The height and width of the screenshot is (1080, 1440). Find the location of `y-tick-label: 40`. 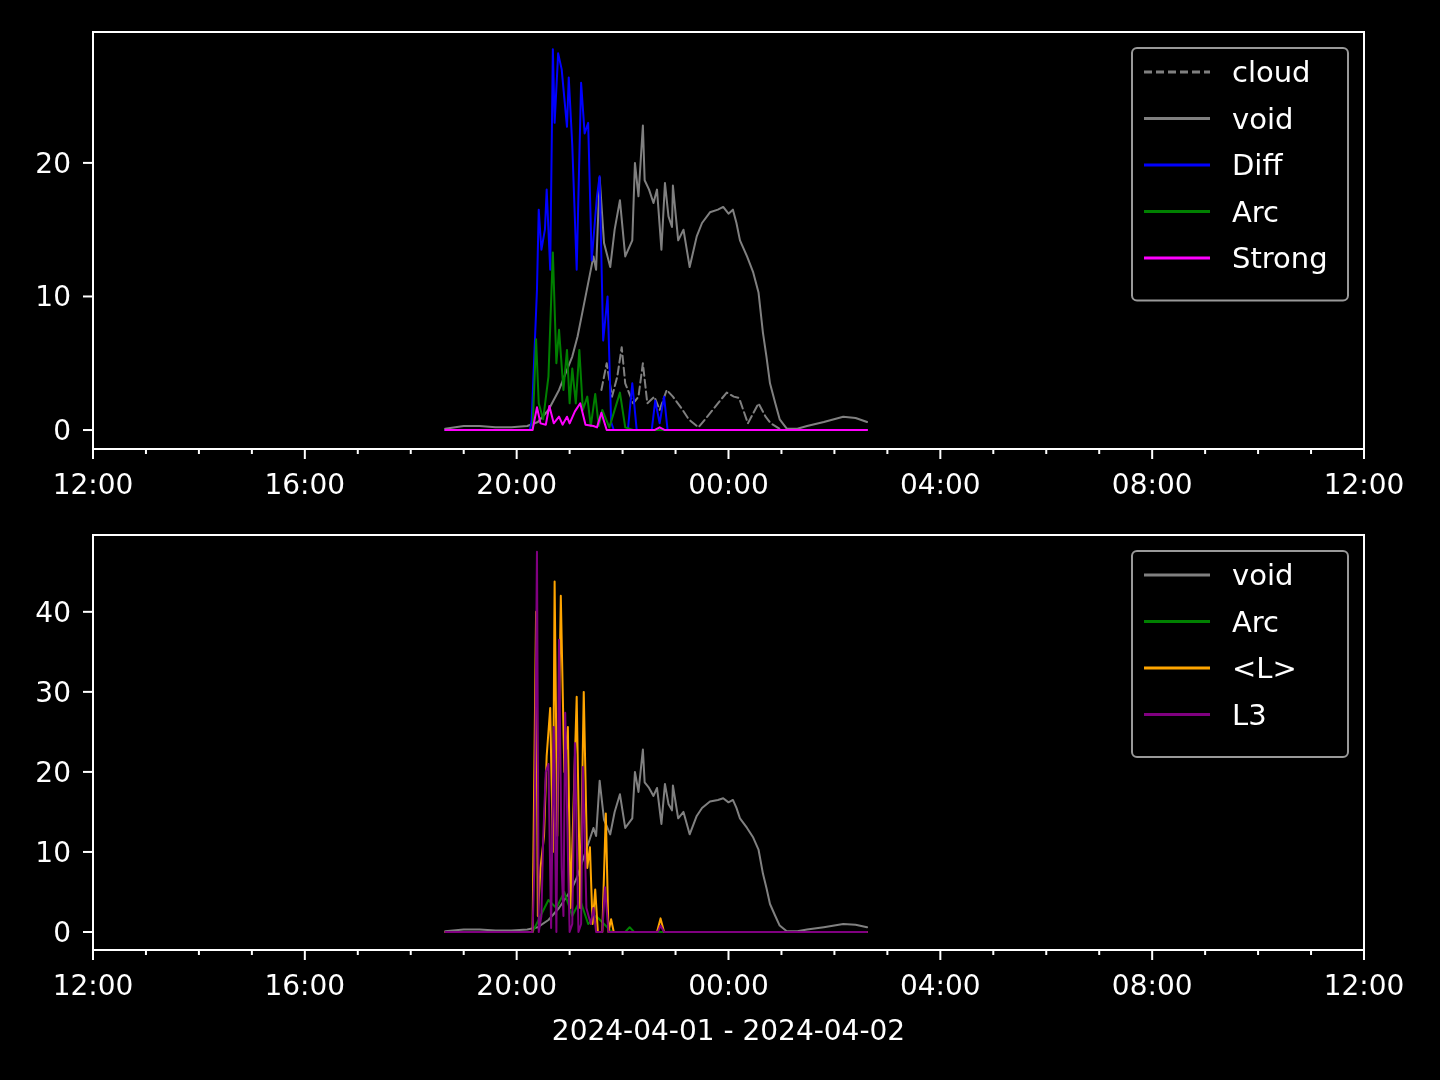

y-tick-label: 40 is located at coordinates (53, 612).